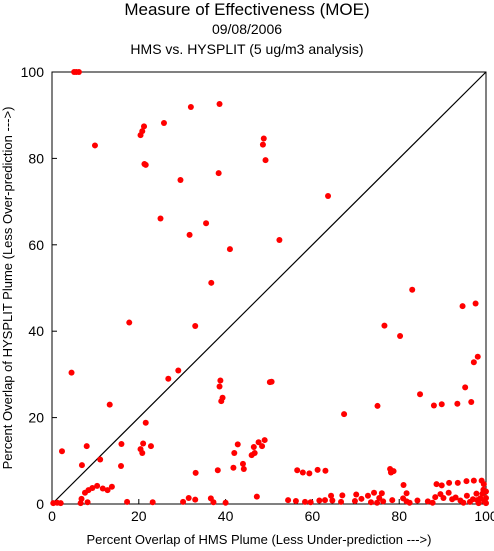 The image size is (494, 551). Describe the element at coordinates (36, 158) in the screenshot. I see `y-tick-label: 80` at that location.